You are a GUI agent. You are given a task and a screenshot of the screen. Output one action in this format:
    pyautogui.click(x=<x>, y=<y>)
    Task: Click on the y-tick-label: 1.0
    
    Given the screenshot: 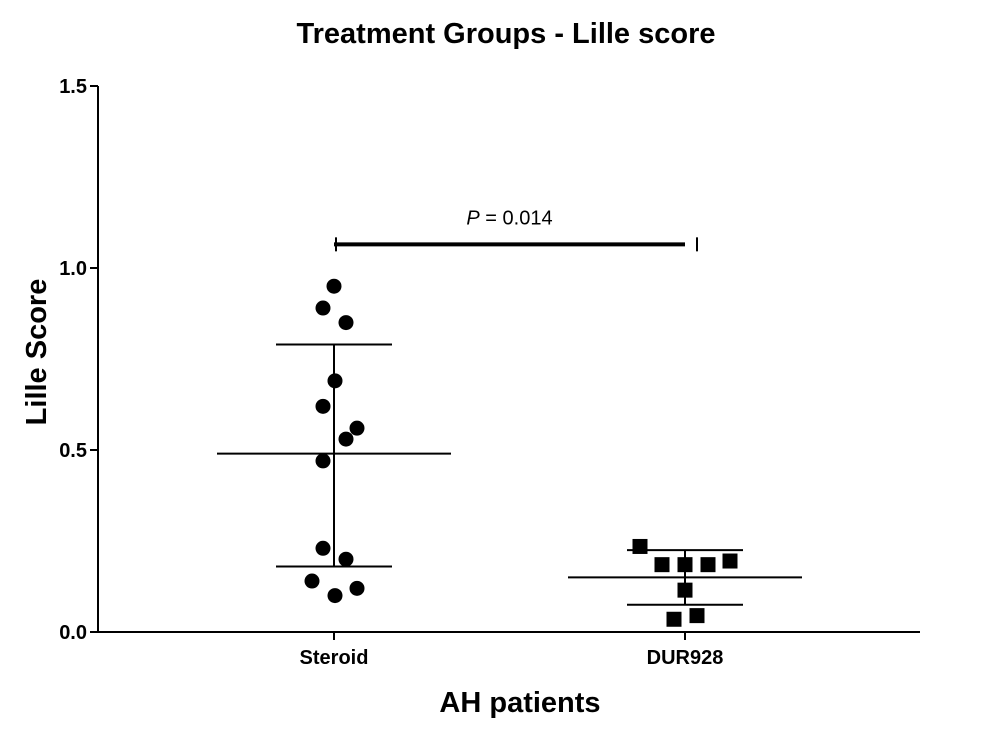 What is the action you would take?
    pyautogui.click(x=73, y=269)
    